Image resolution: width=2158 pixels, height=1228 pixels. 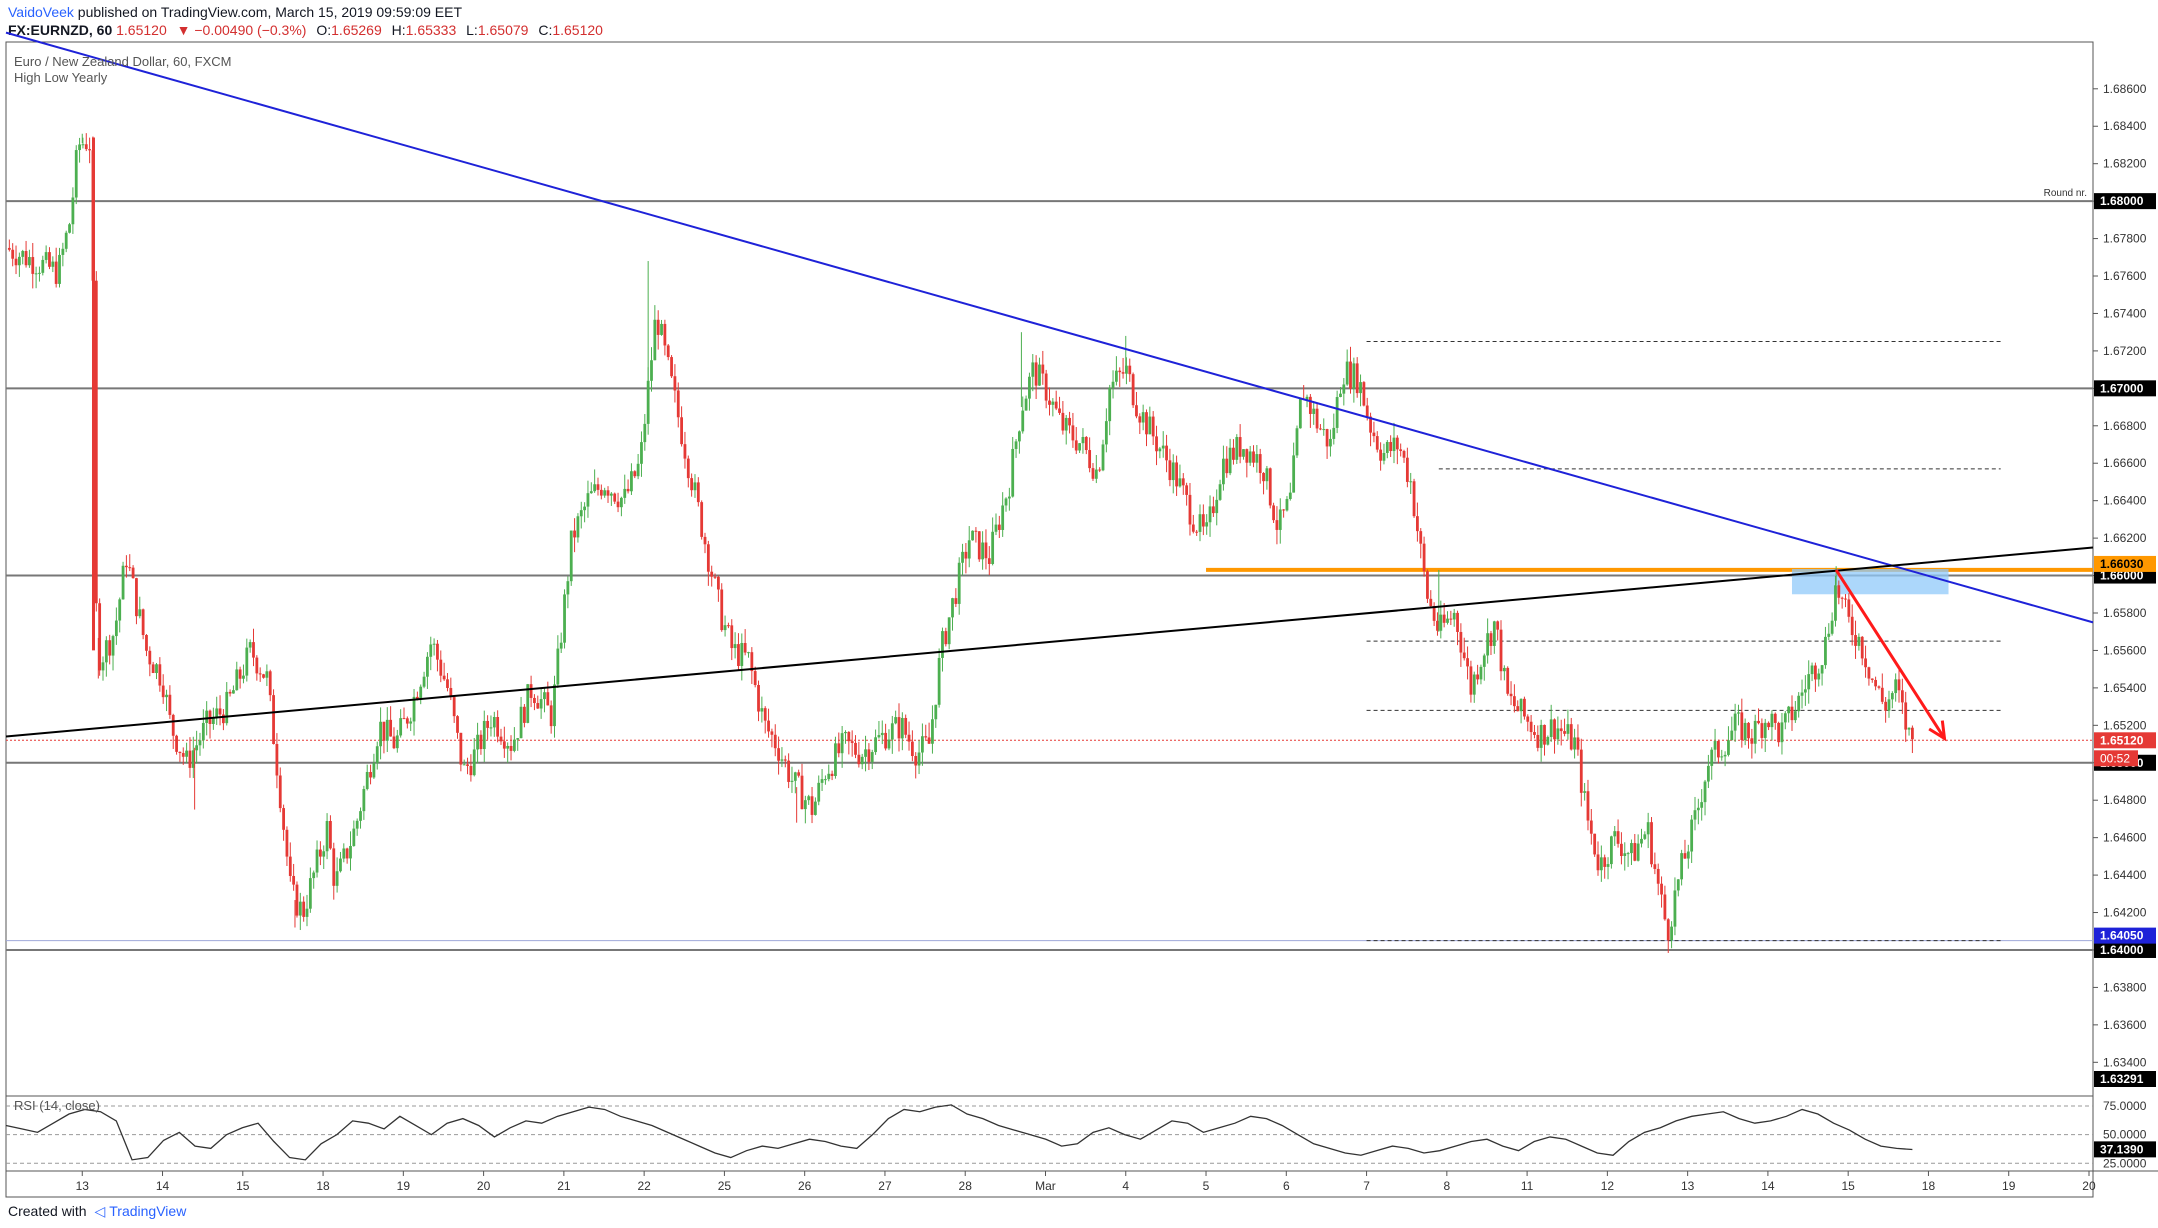 What do you see at coordinates (100, 1211) in the screenshot?
I see `tradingview-logo-icon: ◁` at bounding box center [100, 1211].